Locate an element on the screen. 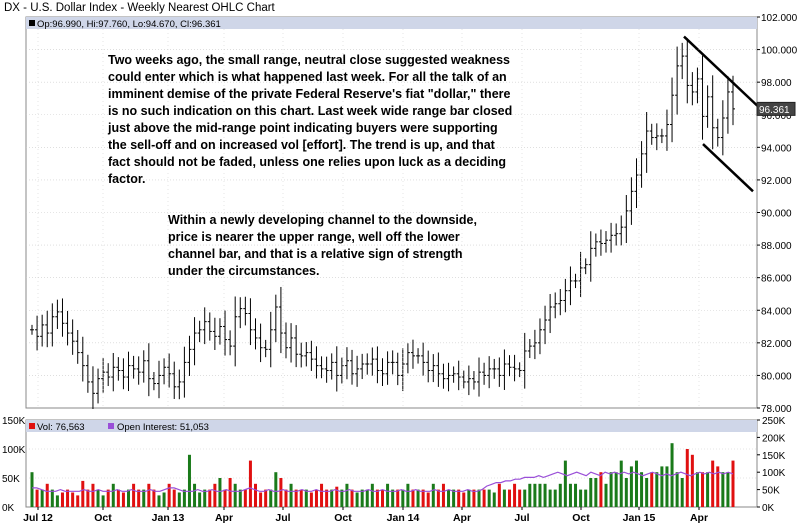  last-price-text: 96.361 is located at coordinates (774, 110).